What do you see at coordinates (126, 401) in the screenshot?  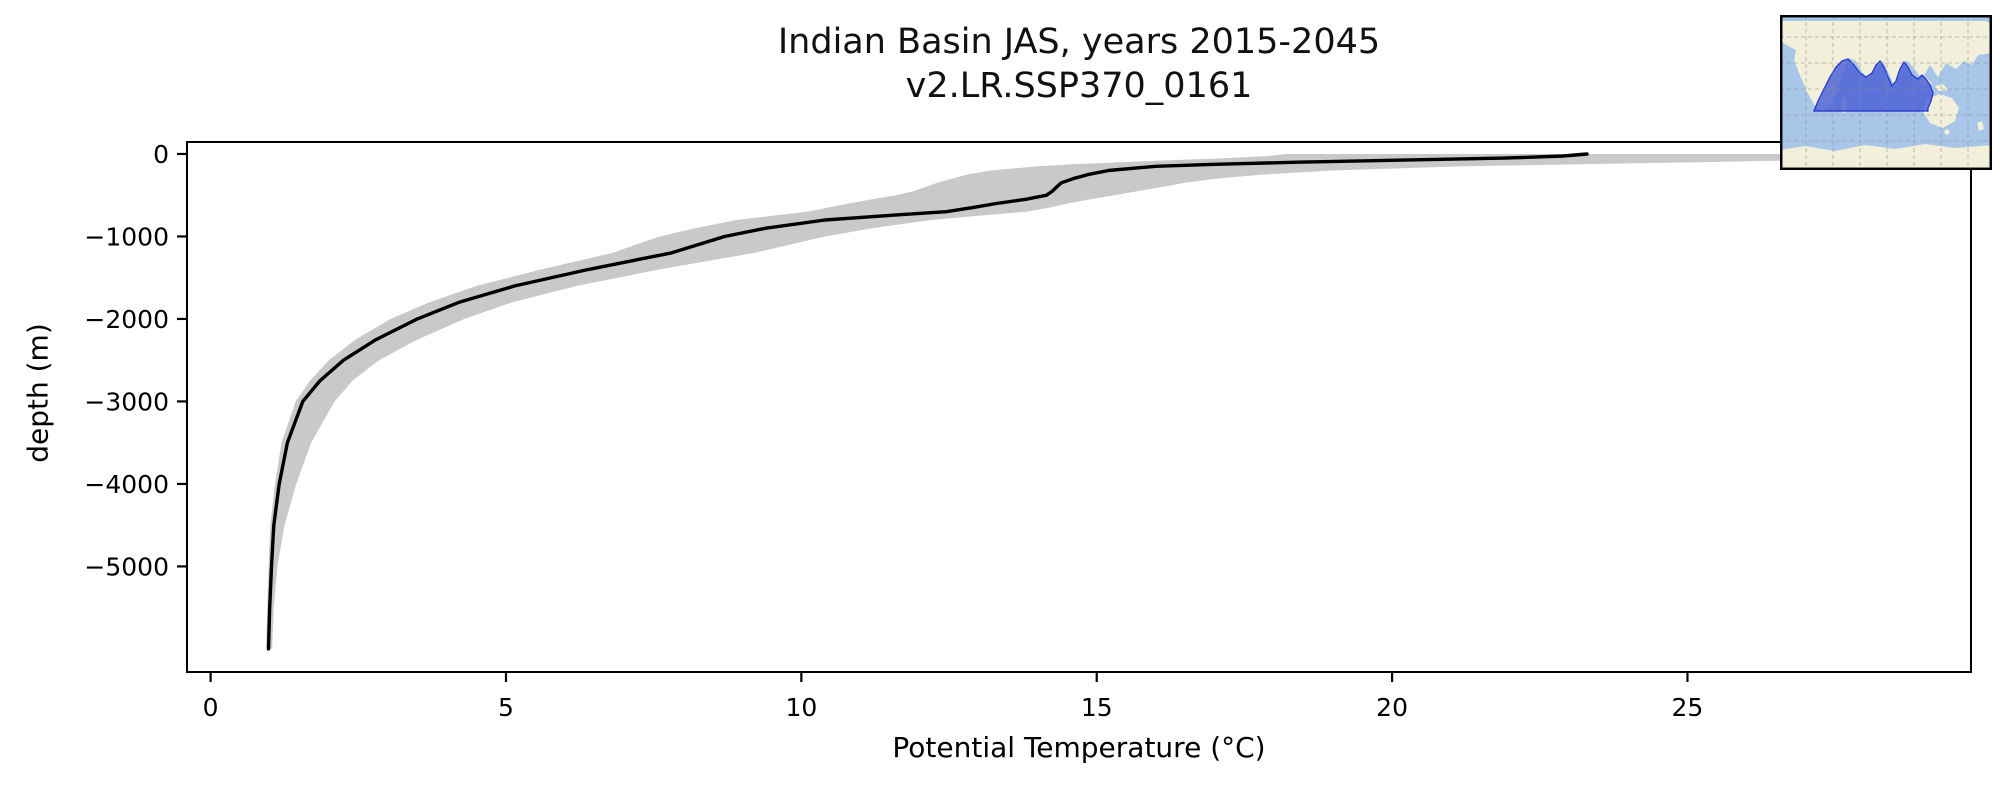 I see `y-tick-label: −3000` at bounding box center [126, 401].